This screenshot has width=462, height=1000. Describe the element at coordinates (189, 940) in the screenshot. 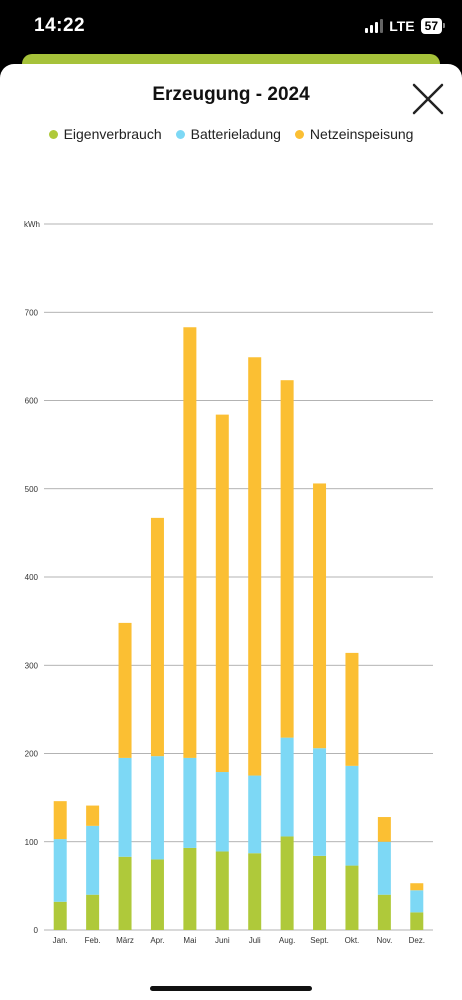

I see `x-tick-label: Mai` at that location.